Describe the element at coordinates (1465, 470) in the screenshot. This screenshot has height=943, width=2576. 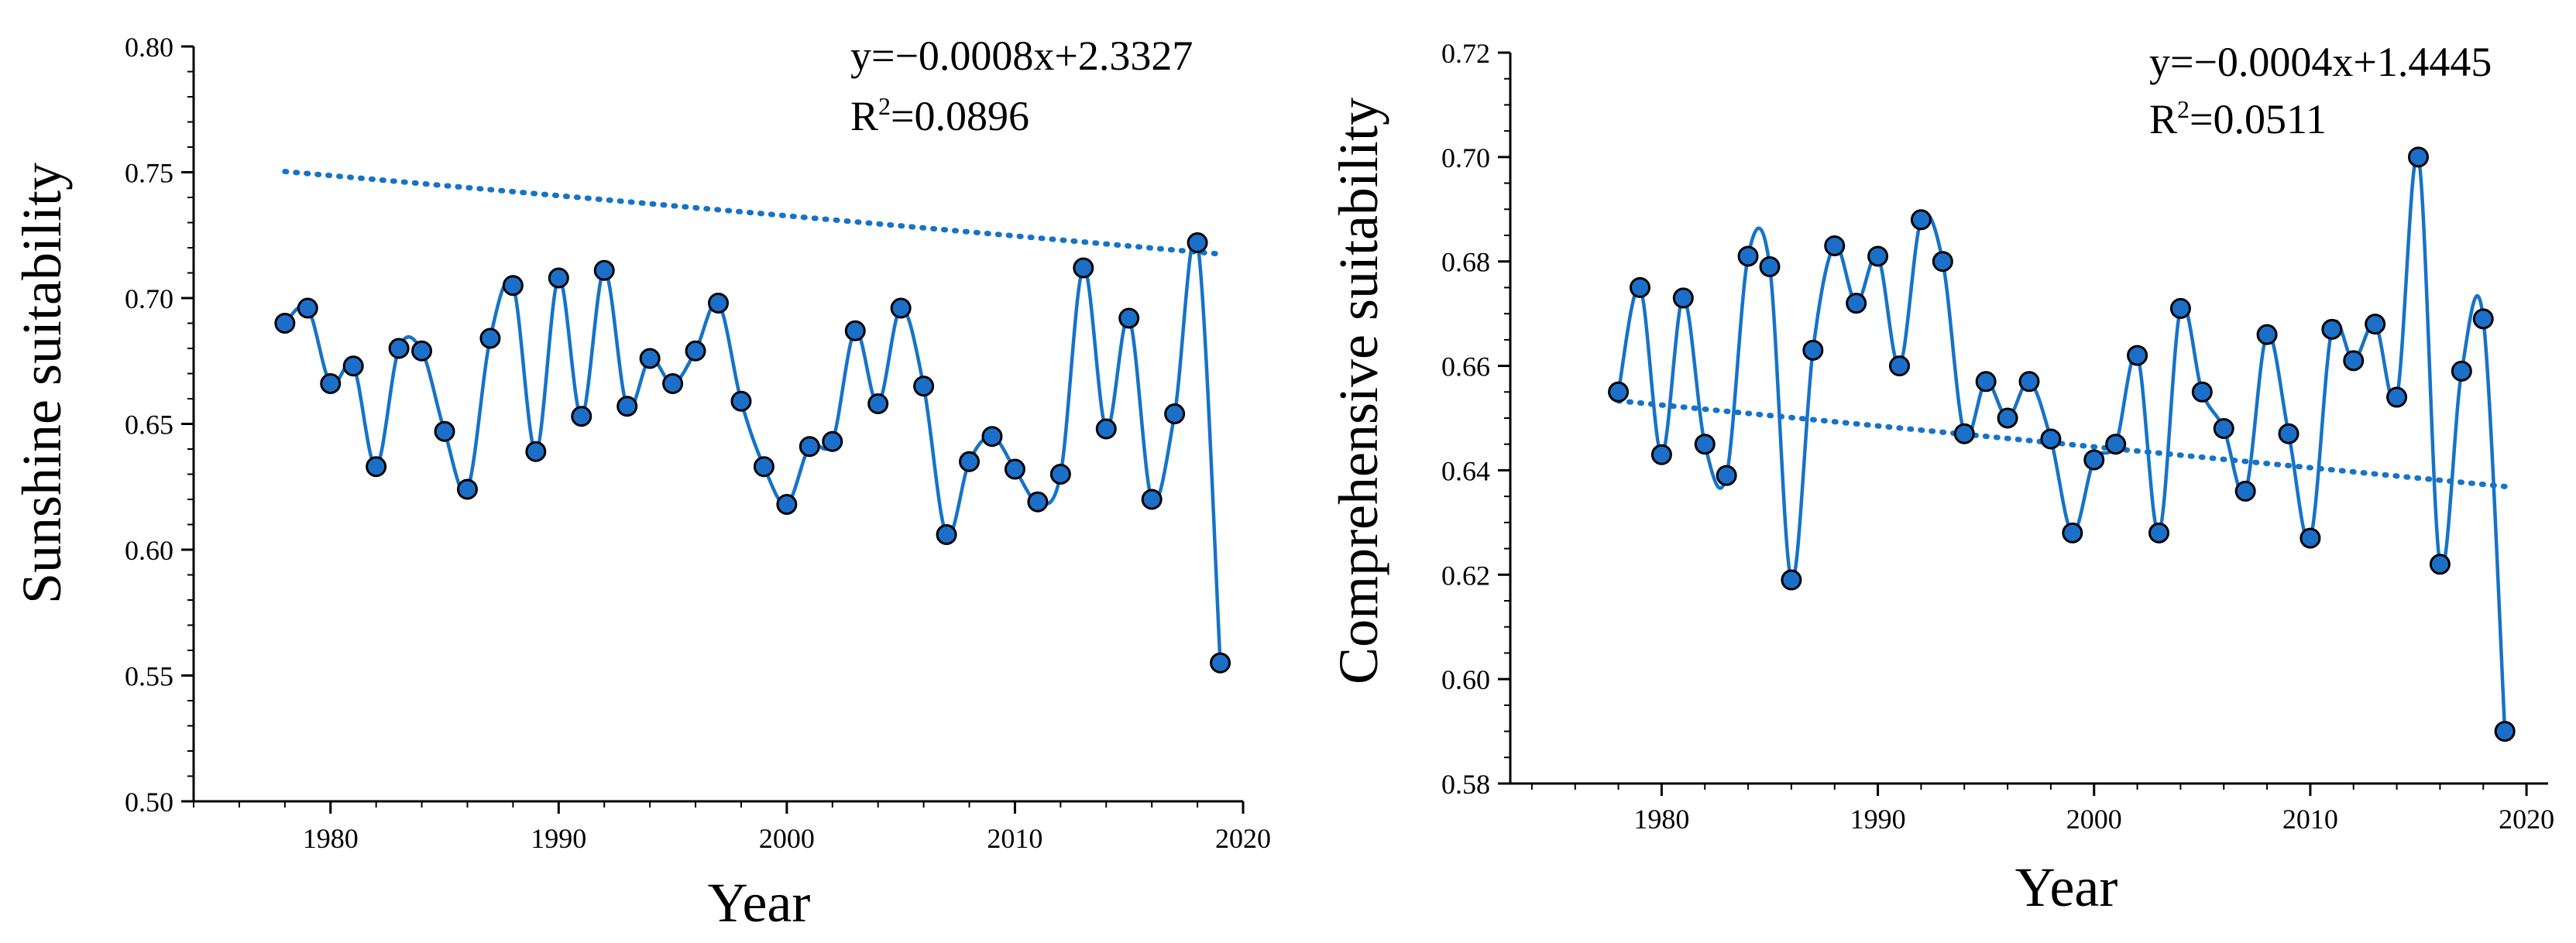
I see `y-tick-label-right: 0.64` at that location.